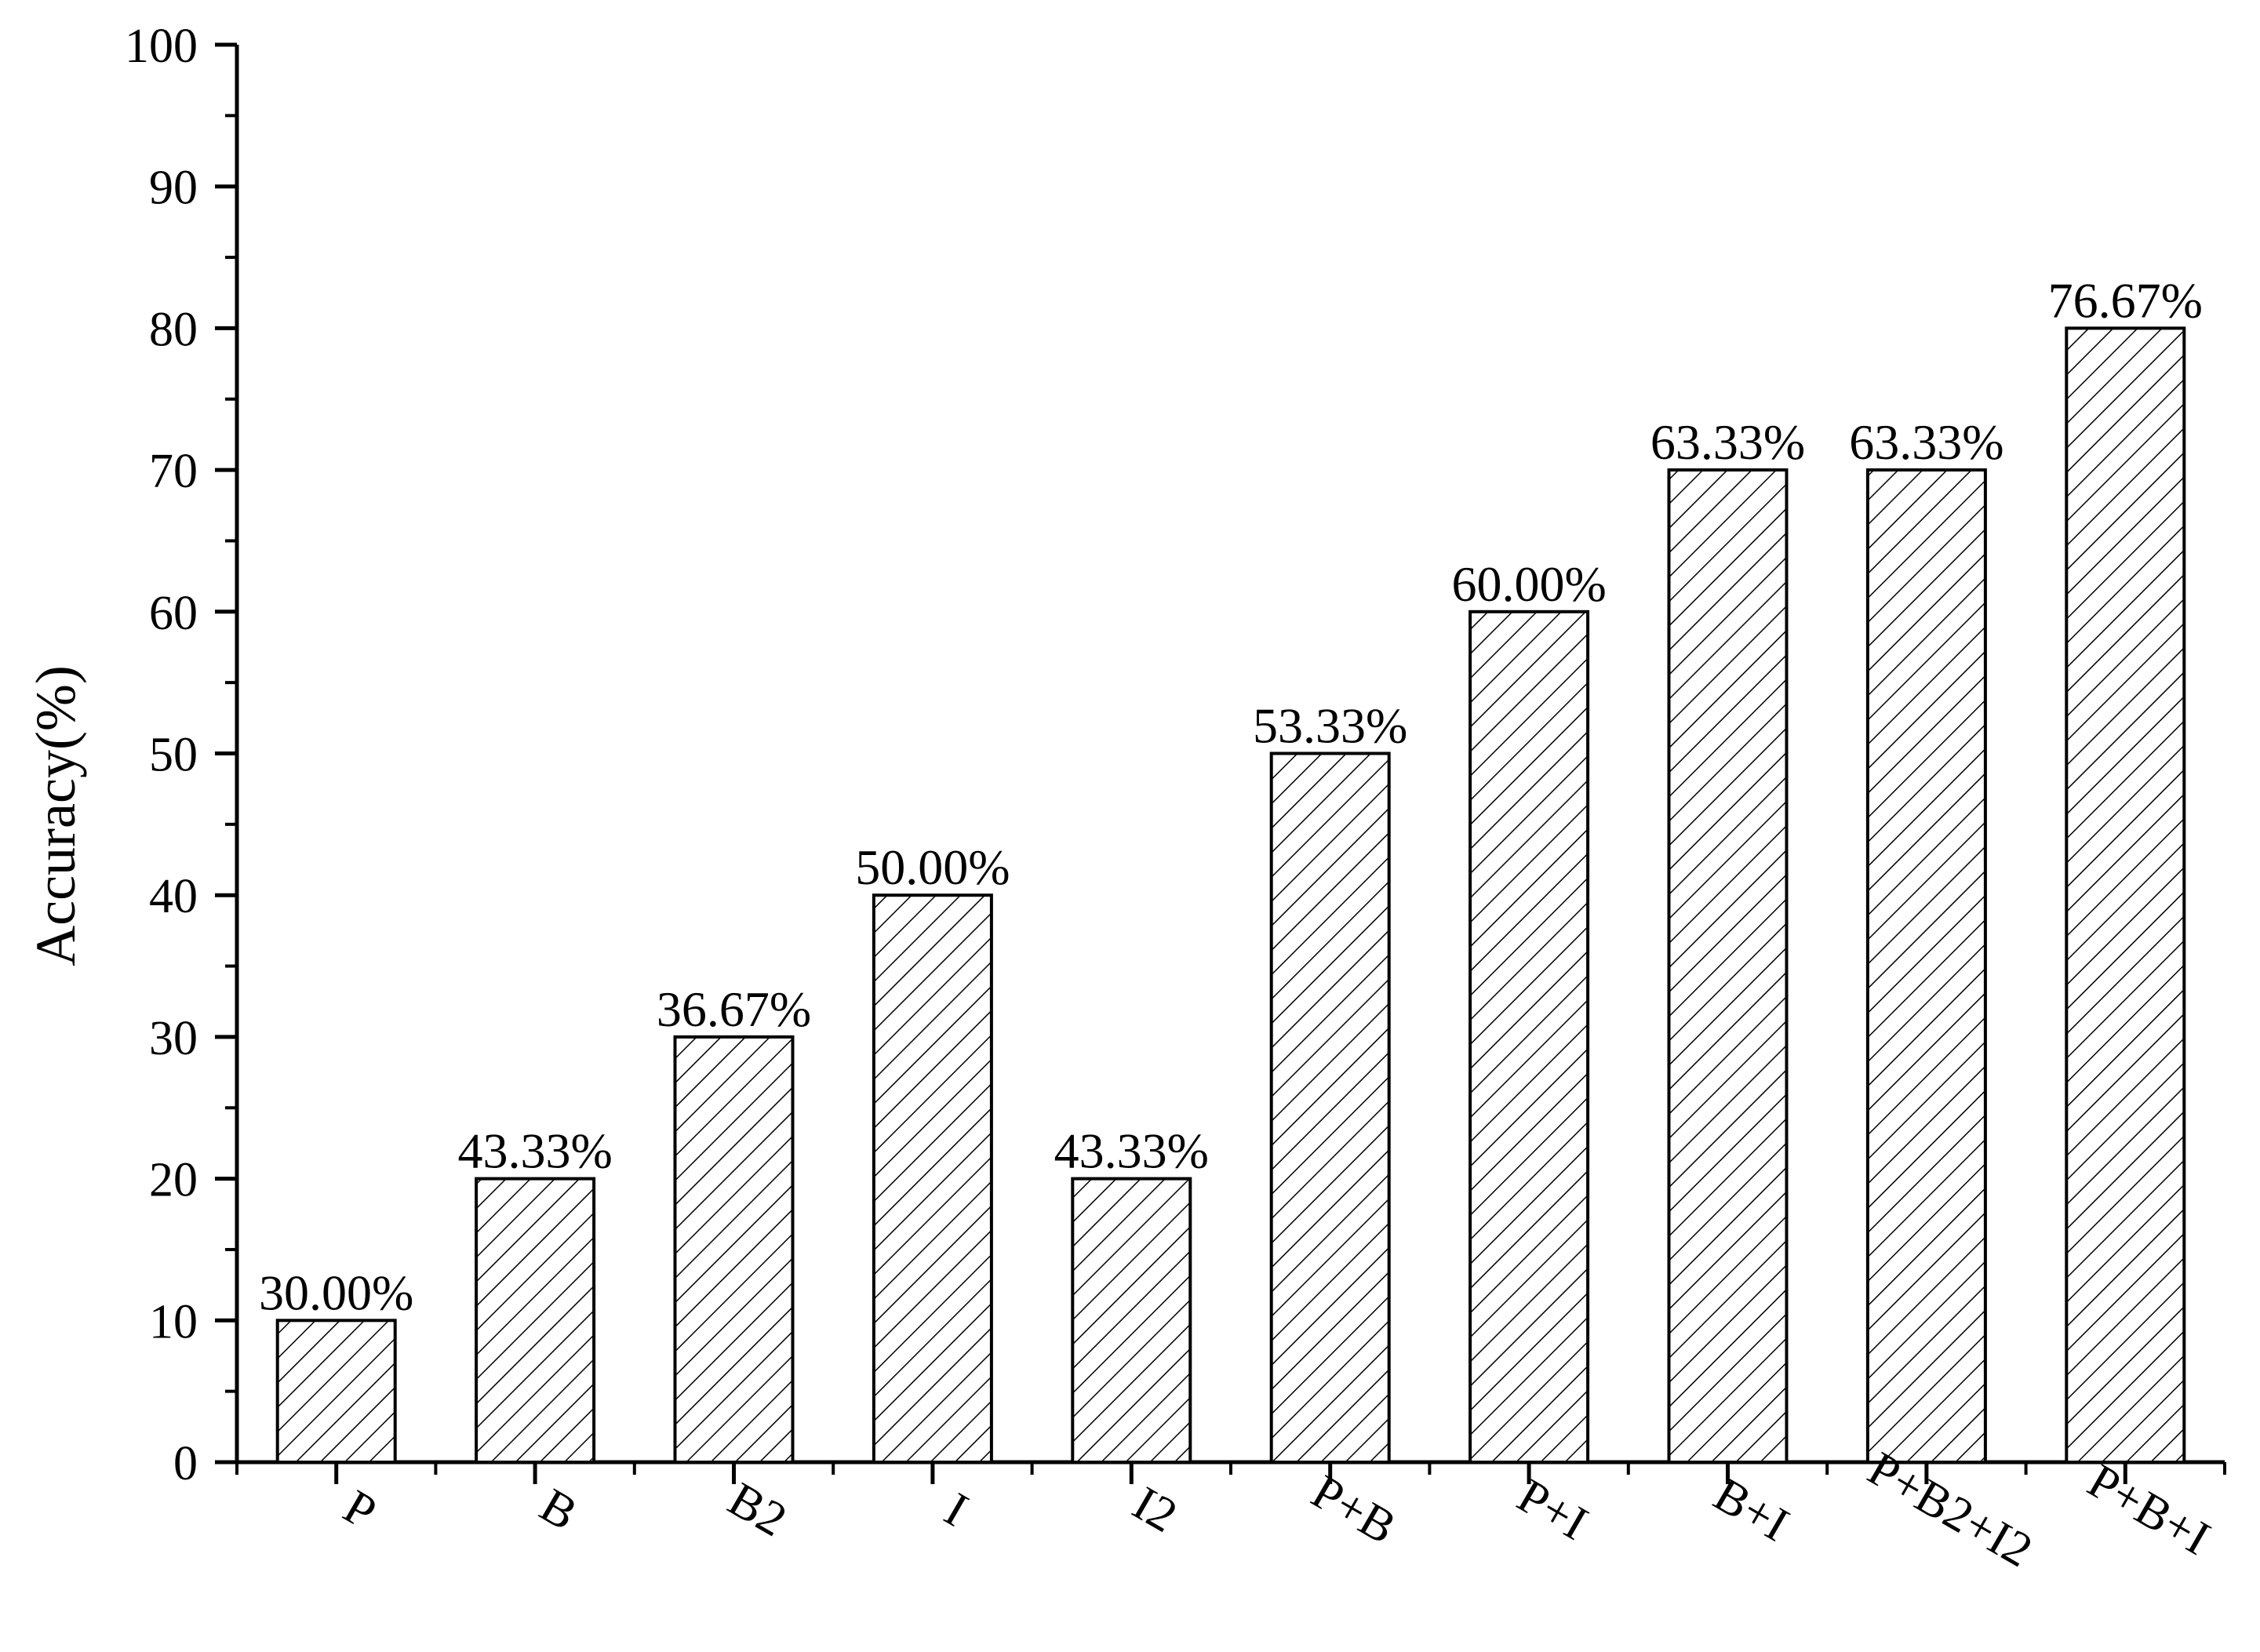 Image resolution: width=2260 pixels, height=1652 pixels. What do you see at coordinates (1354, 1510) in the screenshot?
I see `x-tick-label: P+B` at bounding box center [1354, 1510].